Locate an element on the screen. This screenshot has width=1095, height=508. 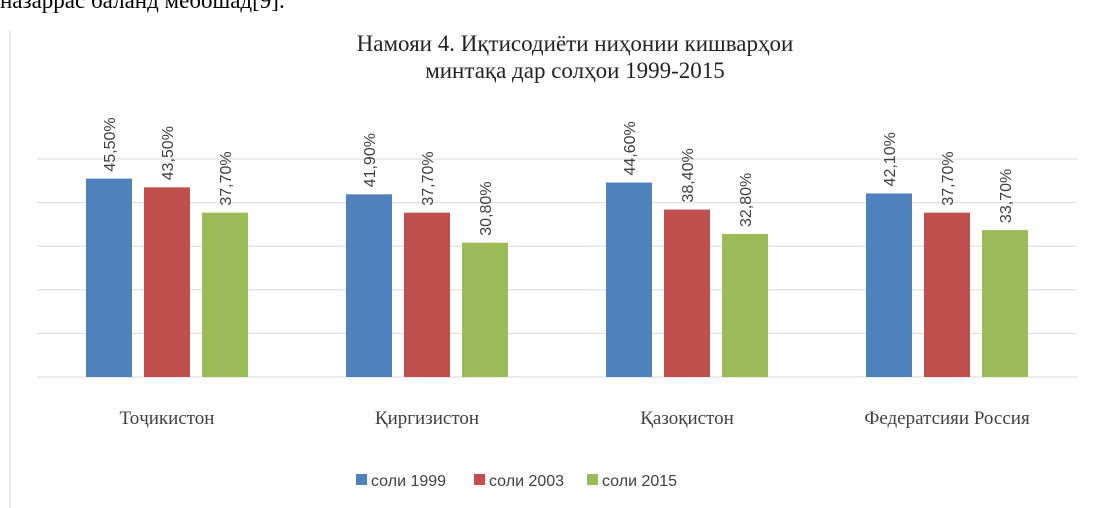
x-tick-label: Федератсияи Россия is located at coordinates (947, 418).